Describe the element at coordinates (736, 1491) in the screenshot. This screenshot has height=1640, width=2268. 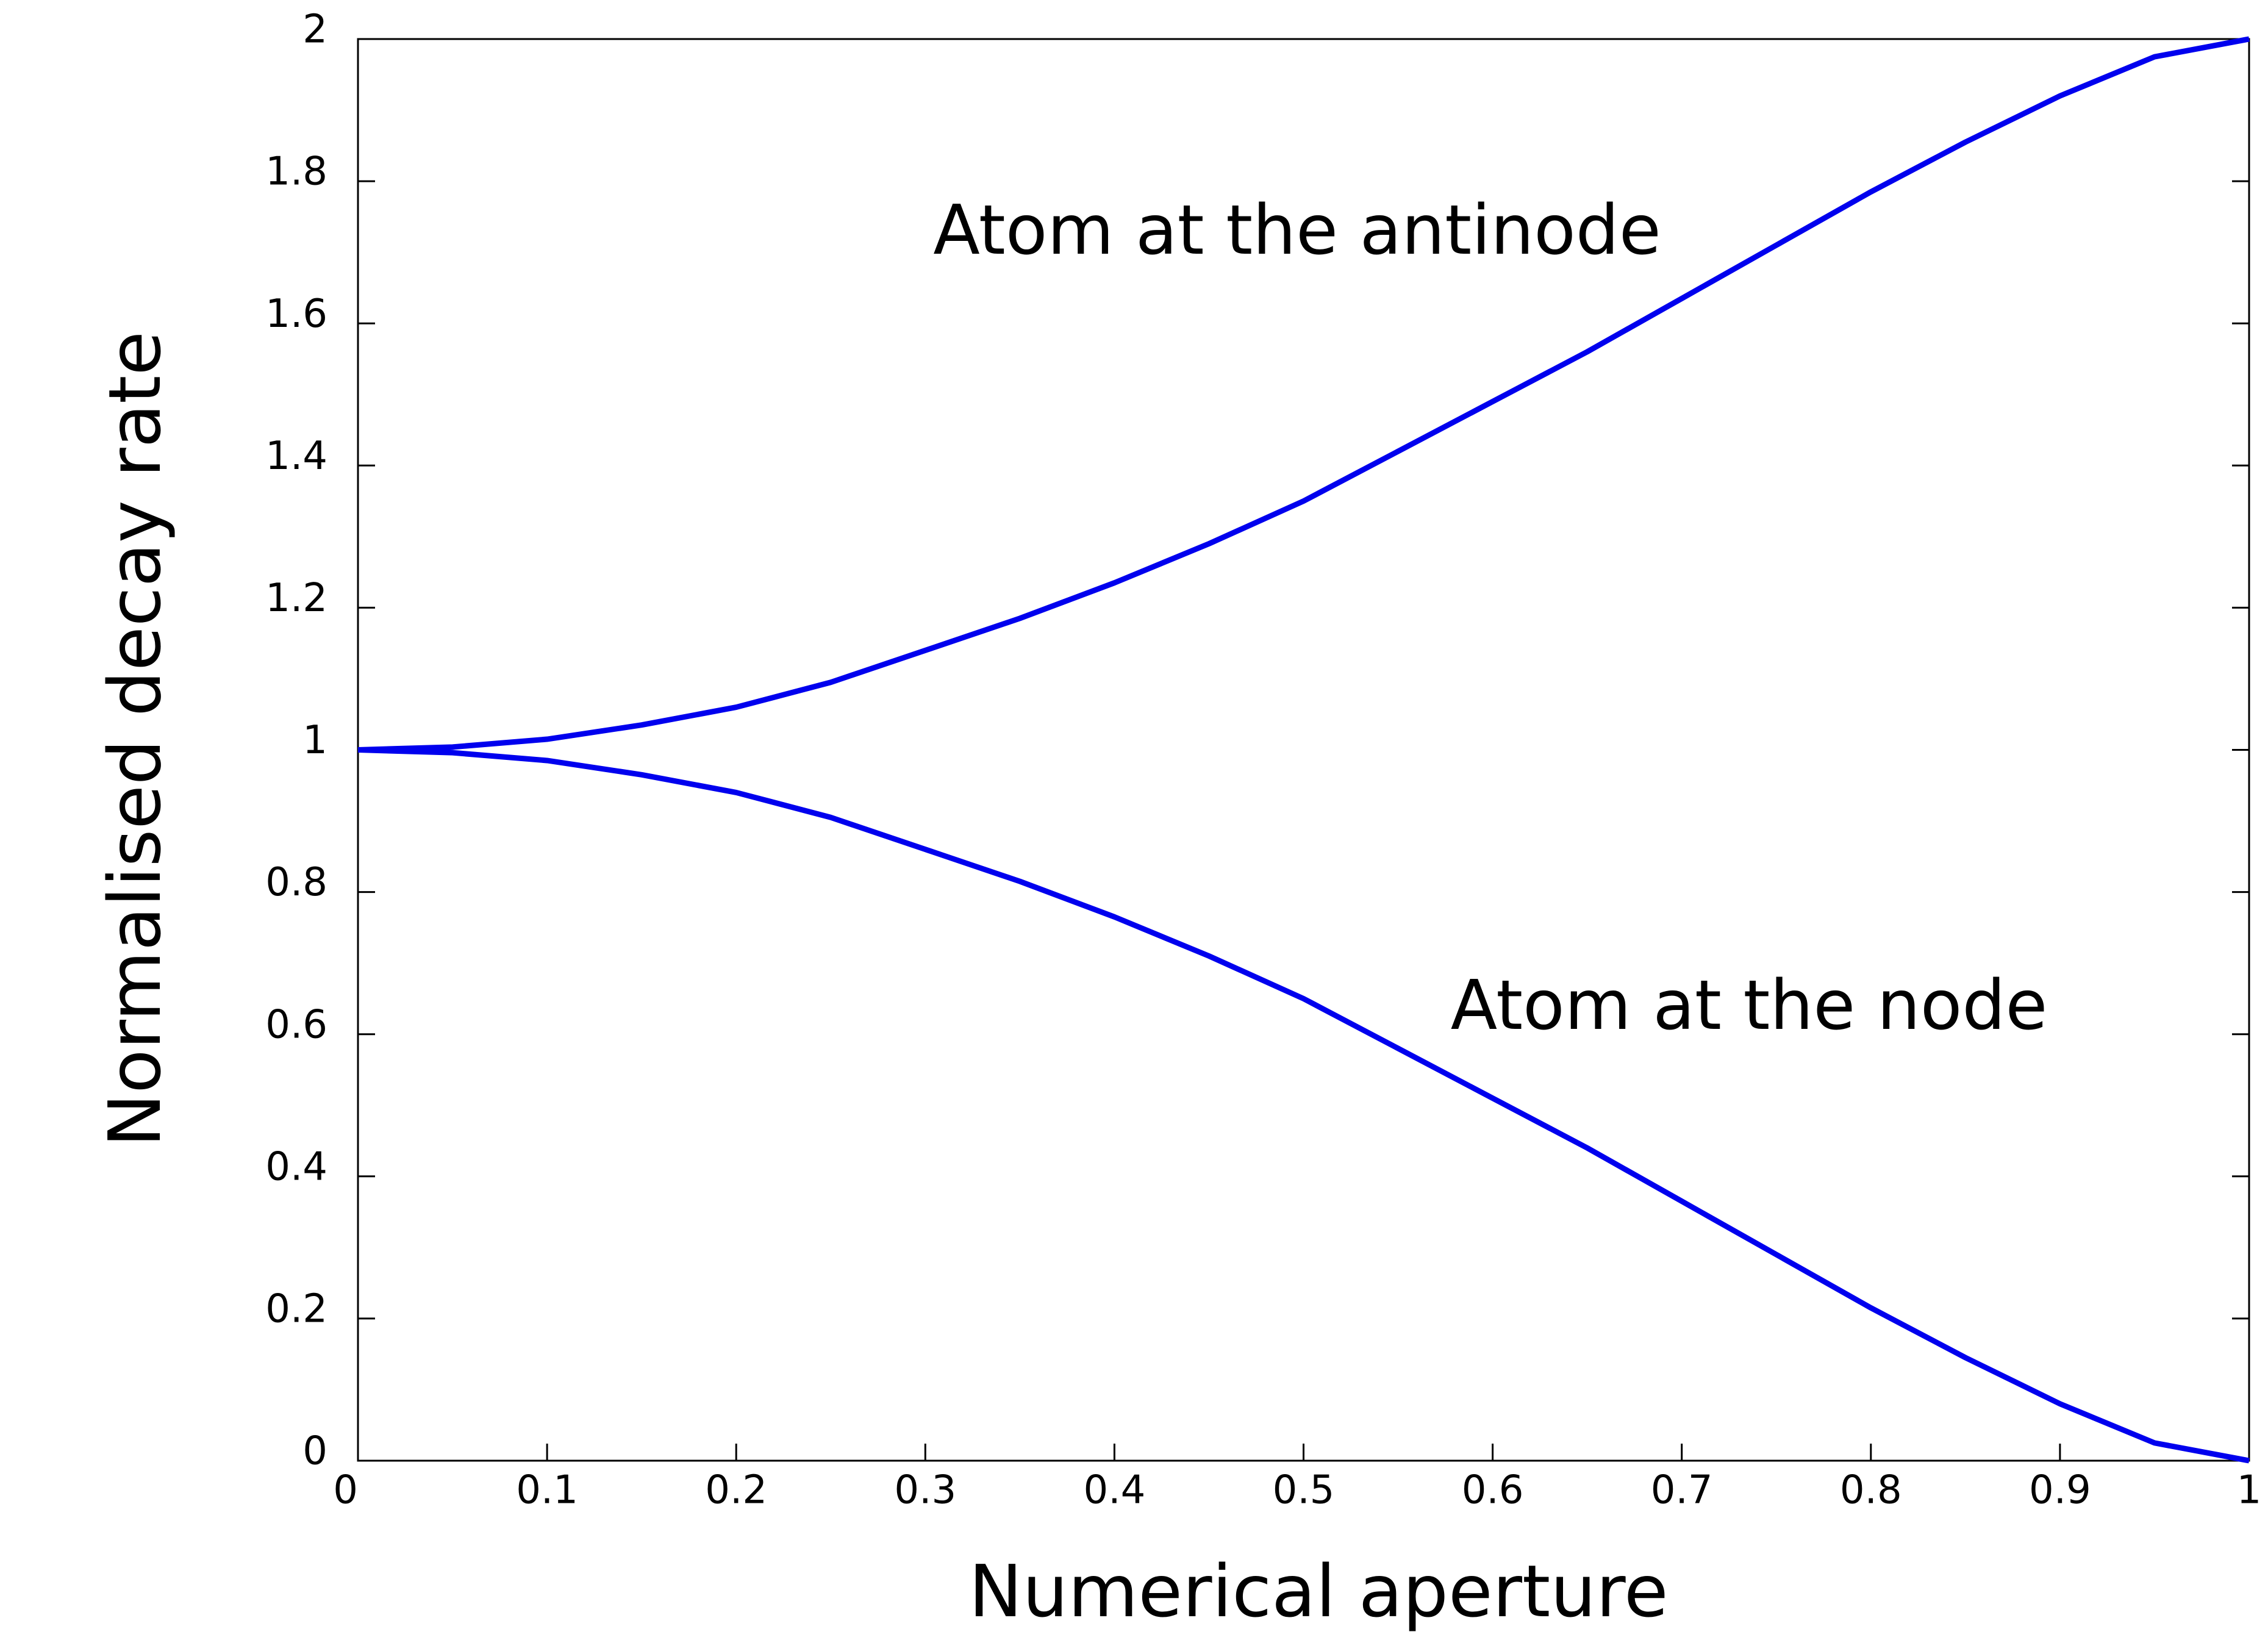
I see `x-tick-label: 0.2` at that location.